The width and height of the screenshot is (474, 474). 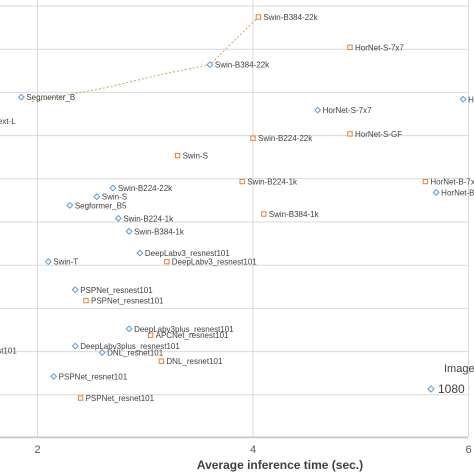 What do you see at coordinates (65, 262) in the screenshot?
I see `point-label: Swin-T` at bounding box center [65, 262].